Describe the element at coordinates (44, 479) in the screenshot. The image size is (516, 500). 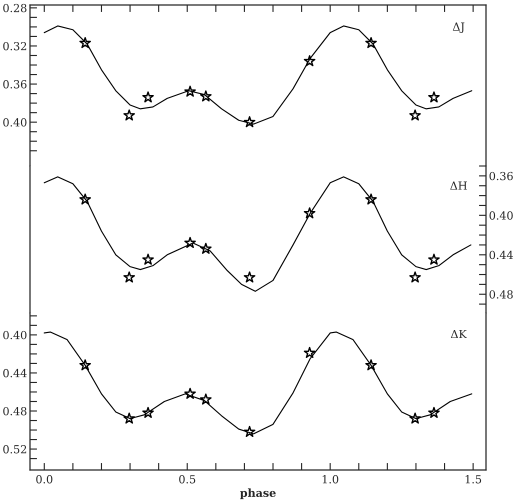
I see `x-tick-label: 0.0` at that location.